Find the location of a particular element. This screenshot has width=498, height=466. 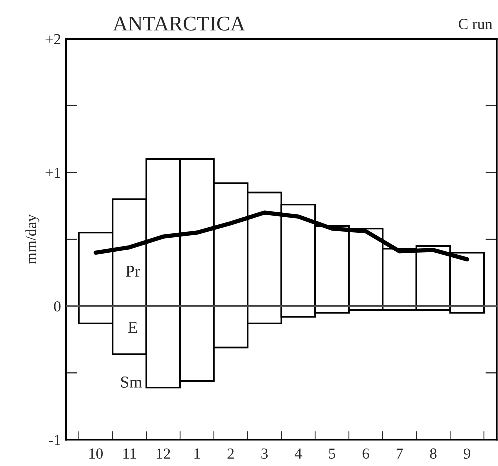

x-tick-label: 6 is located at coordinates (366, 453).